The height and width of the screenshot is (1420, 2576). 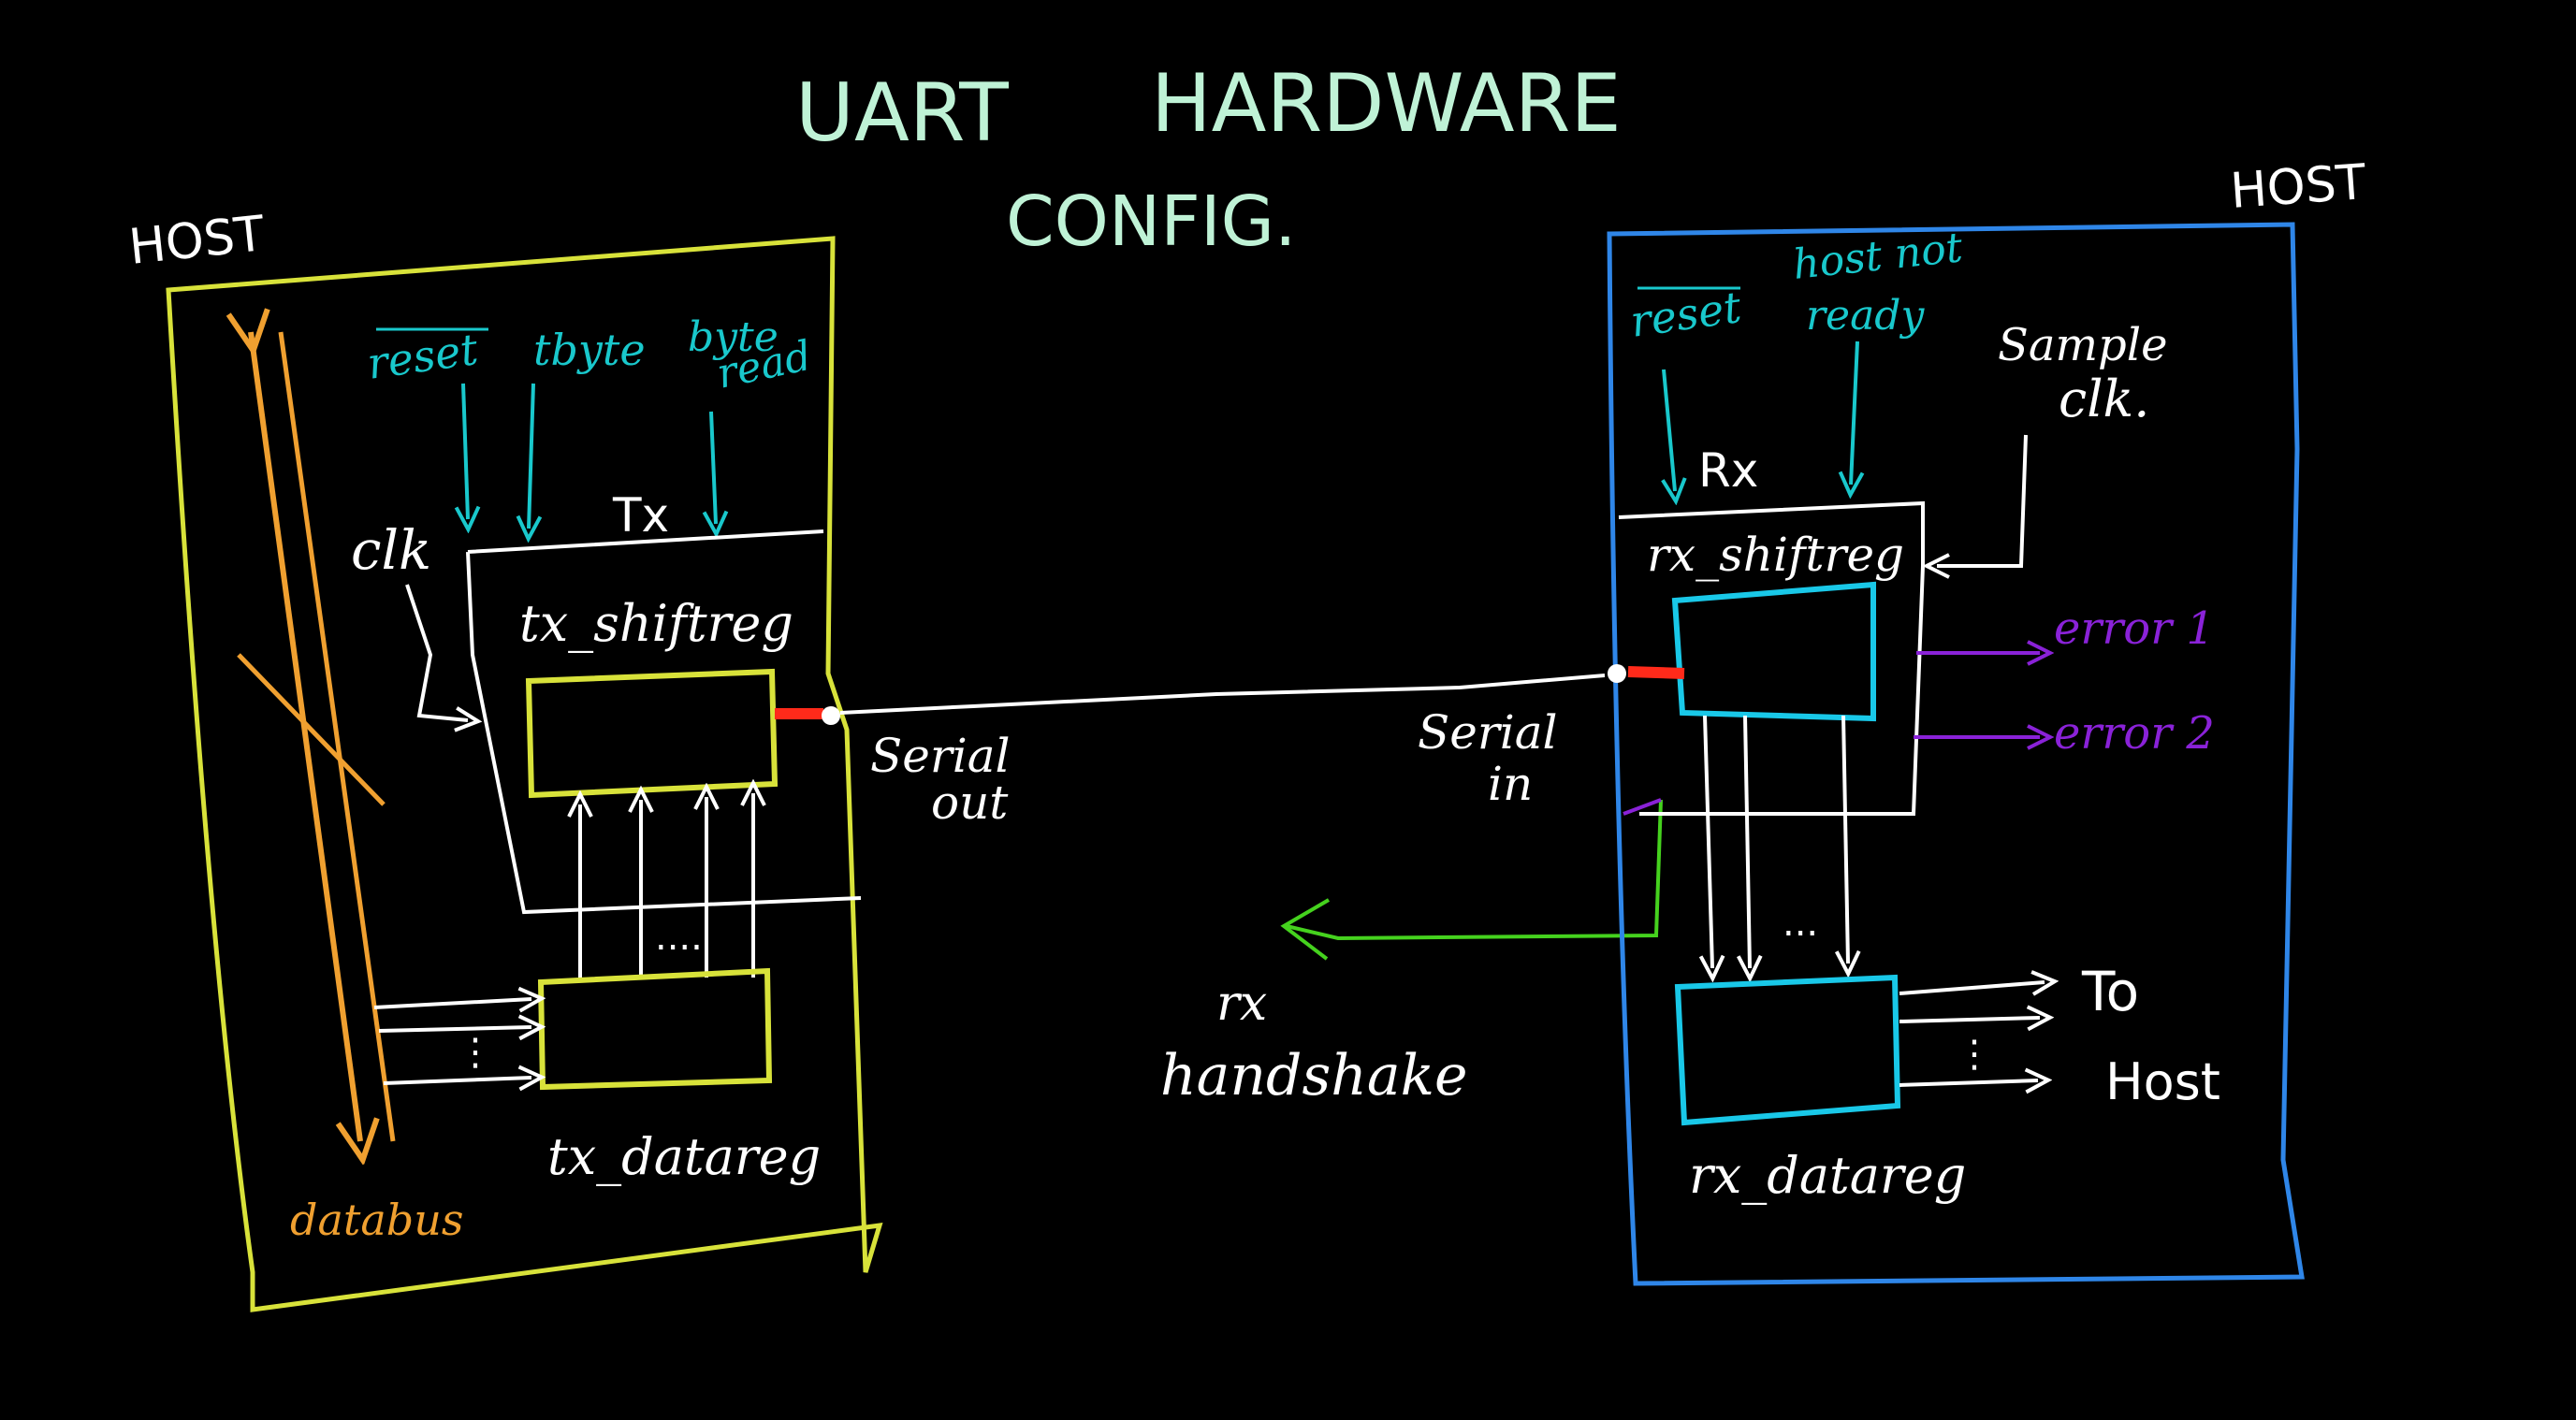 I want to click on tx-byteread-arrow, so click(x=713, y=467).